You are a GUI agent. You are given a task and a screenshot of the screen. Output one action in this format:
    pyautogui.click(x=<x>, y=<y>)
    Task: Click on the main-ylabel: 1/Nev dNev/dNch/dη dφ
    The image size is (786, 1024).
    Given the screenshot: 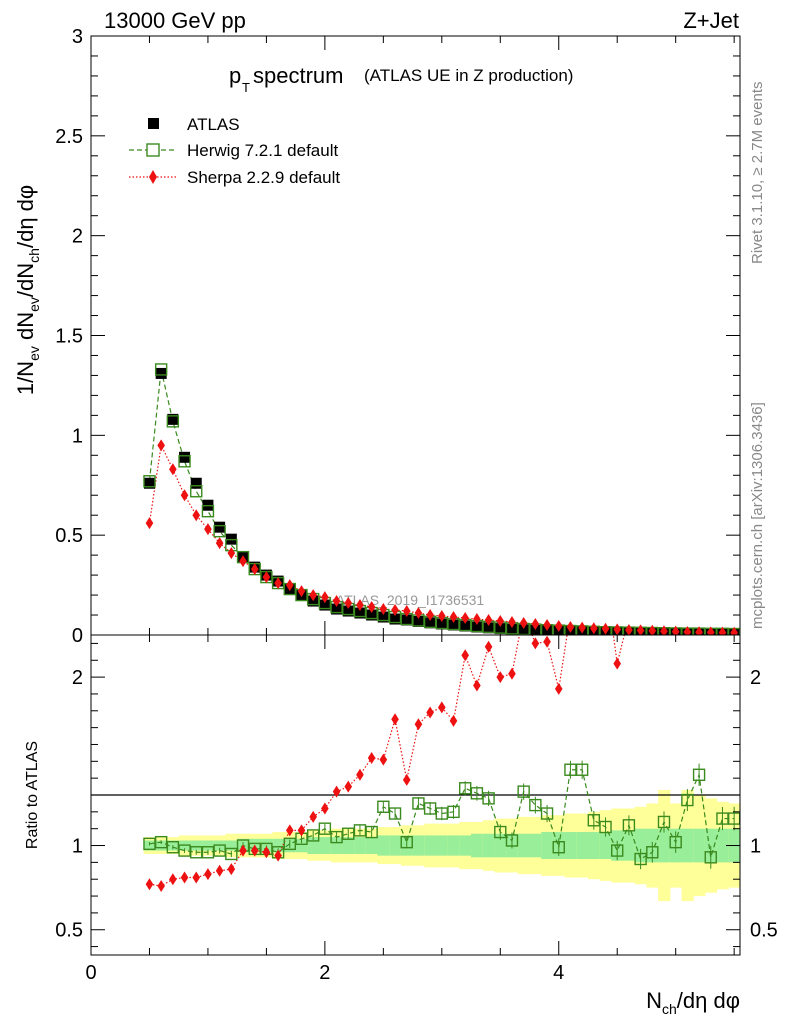 What is the action you would take?
    pyautogui.click(x=27, y=290)
    